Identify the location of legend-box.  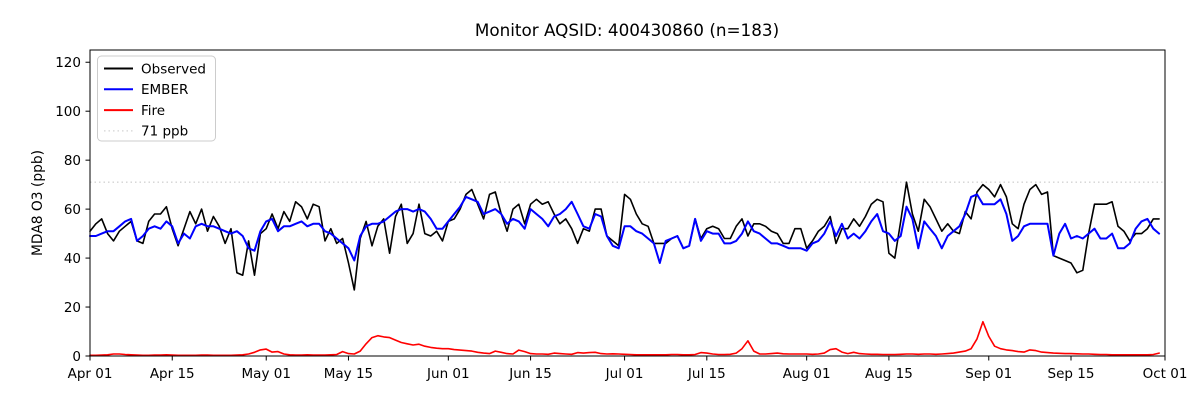
(156, 98).